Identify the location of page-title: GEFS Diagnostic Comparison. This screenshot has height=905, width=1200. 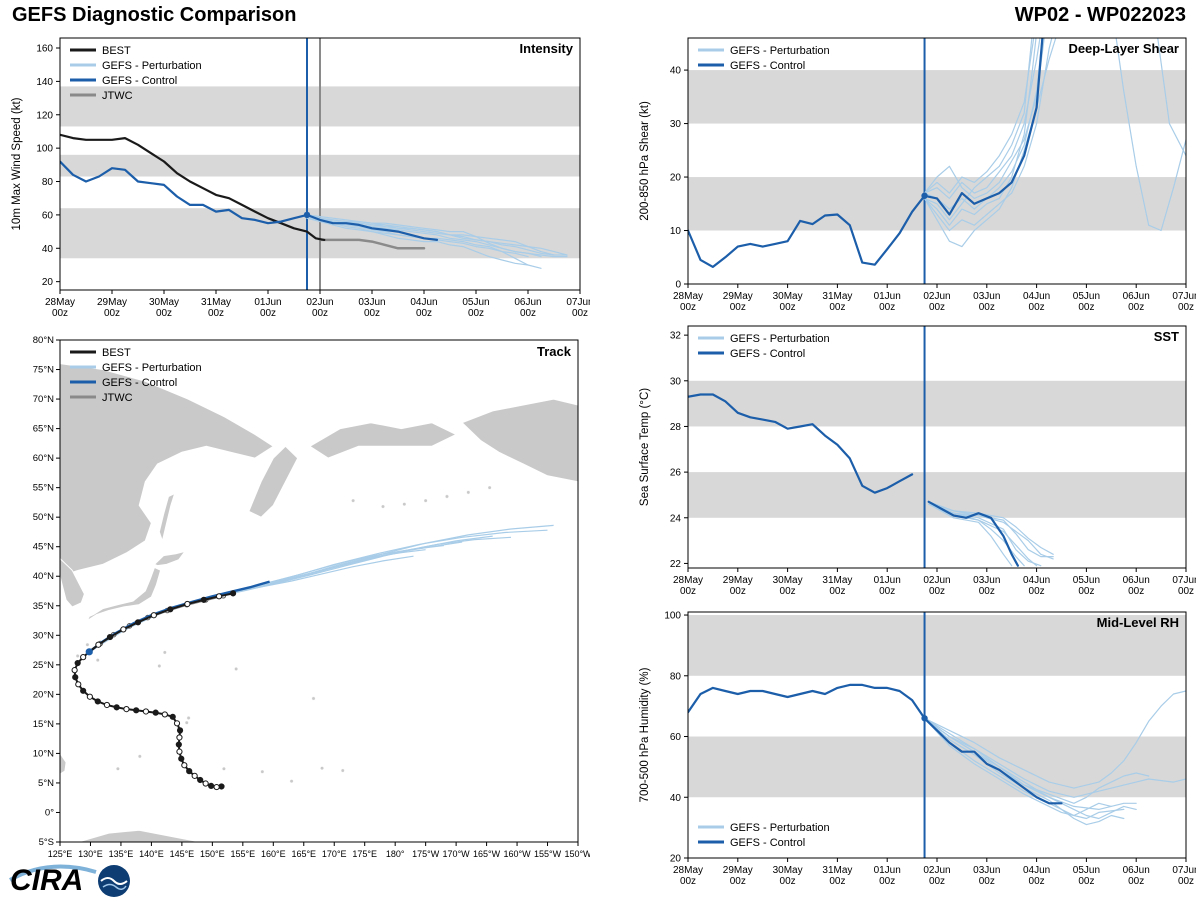
(154, 15).